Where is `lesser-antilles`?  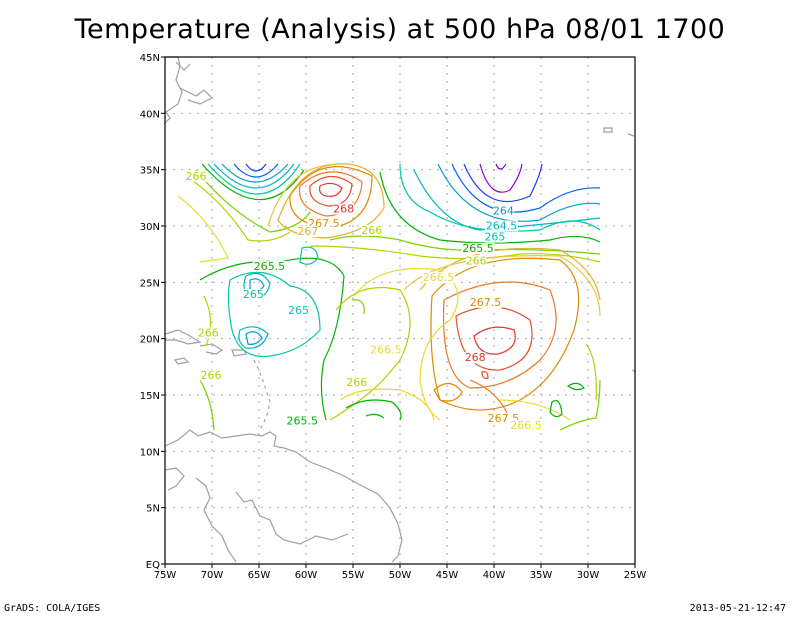 lesser-antilles is located at coordinates (262, 395).